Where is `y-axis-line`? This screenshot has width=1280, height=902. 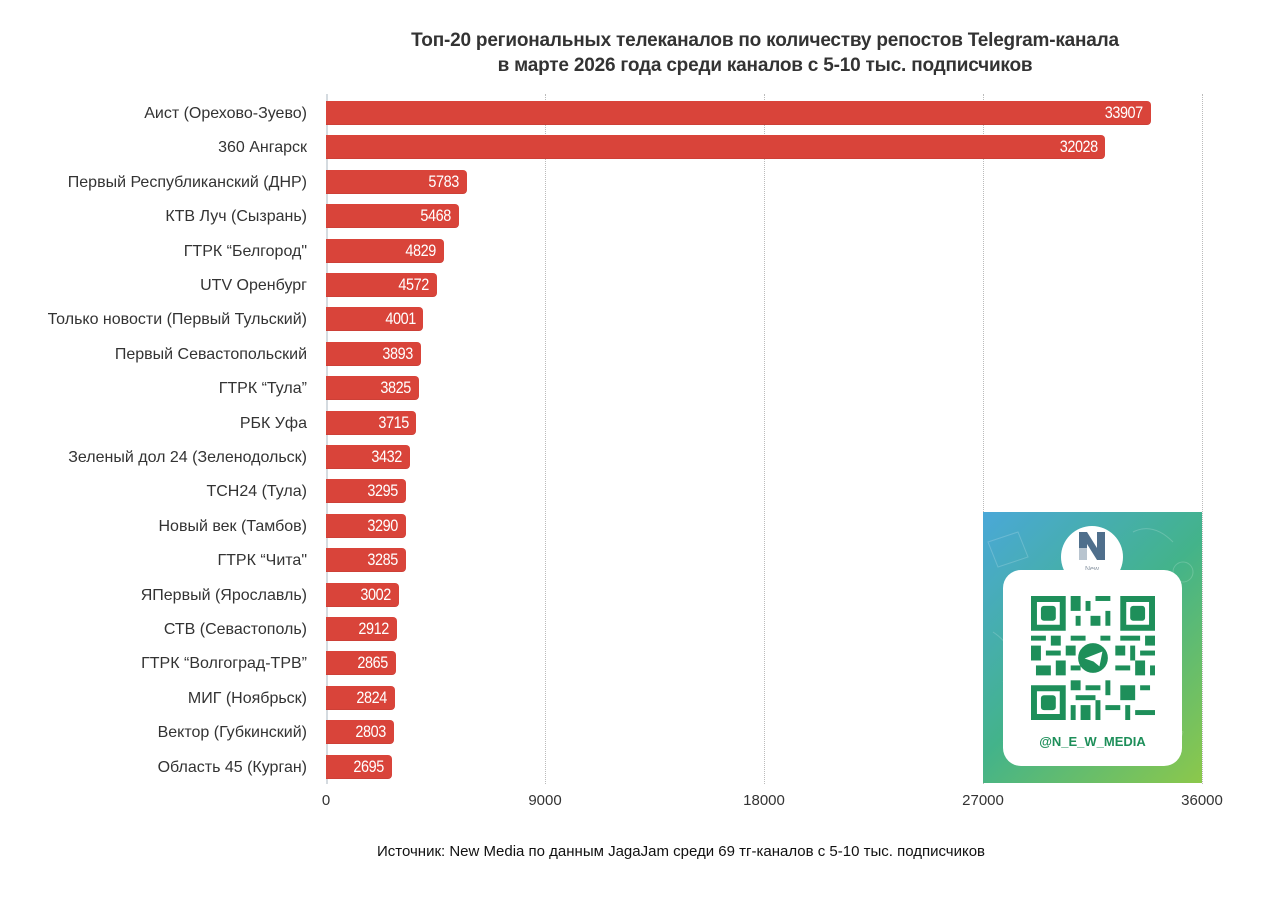
y-axis-line is located at coordinates (327, 439).